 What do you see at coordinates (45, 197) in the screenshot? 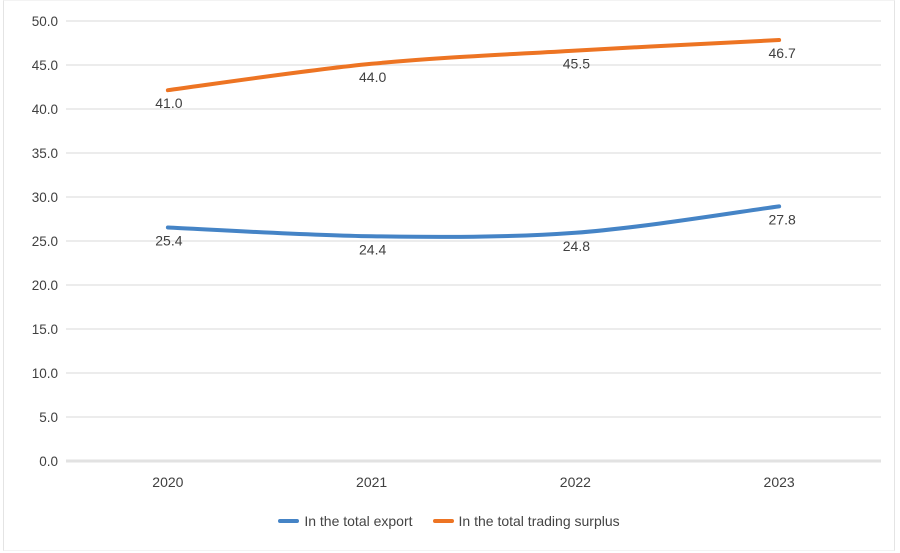
I see `y-axis-tick-label: 30.0` at bounding box center [45, 197].